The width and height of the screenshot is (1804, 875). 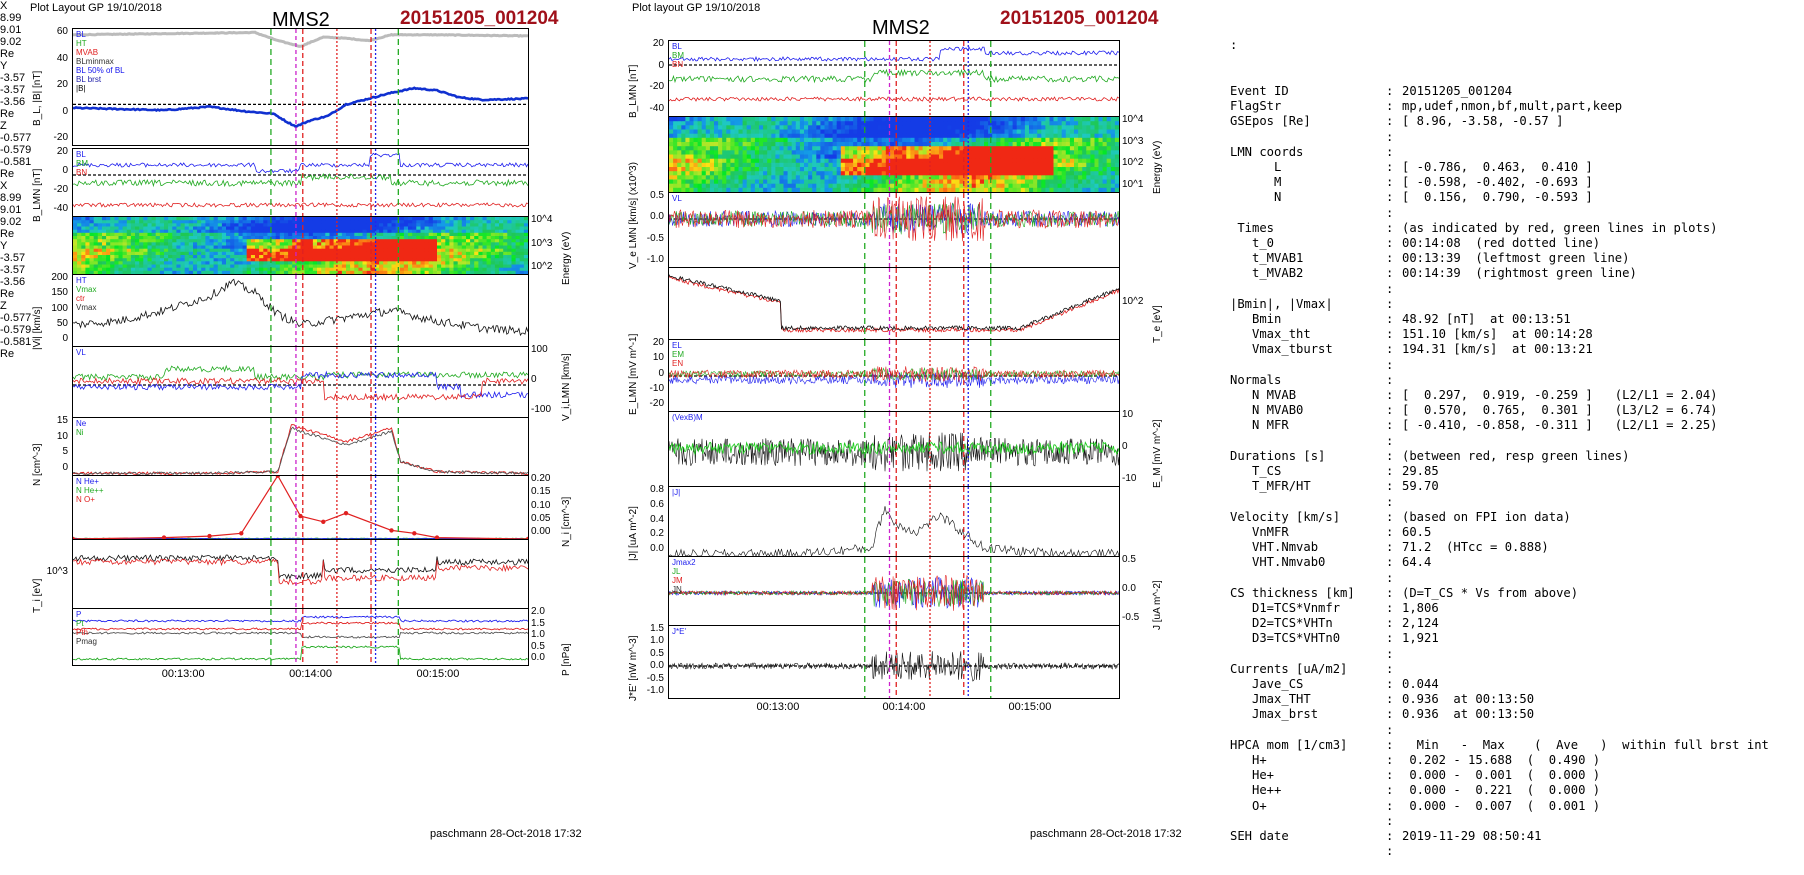 I want to click on summary-value: 0.202 - 15.688 ( 0.490 ), so click(x=1501, y=759).